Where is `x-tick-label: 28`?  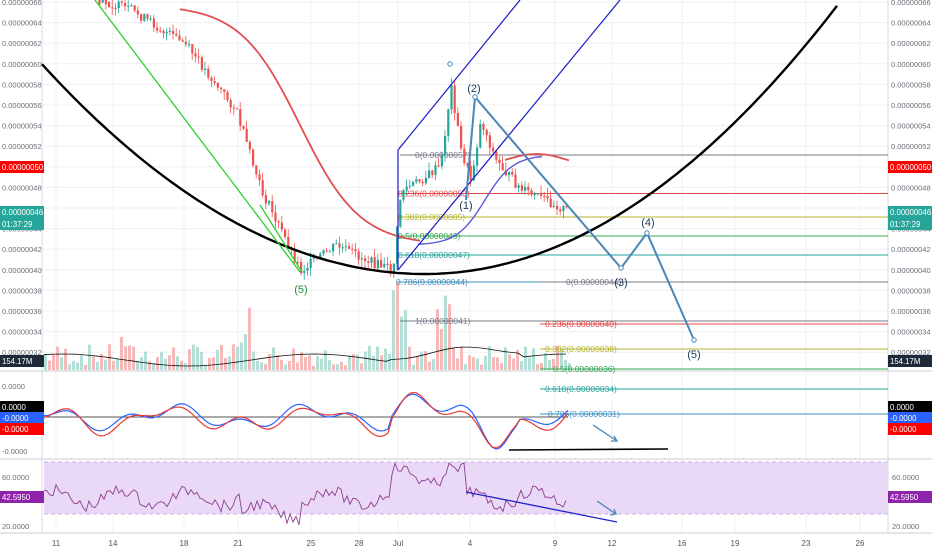
x-tick-label: 28 is located at coordinates (359, 543).